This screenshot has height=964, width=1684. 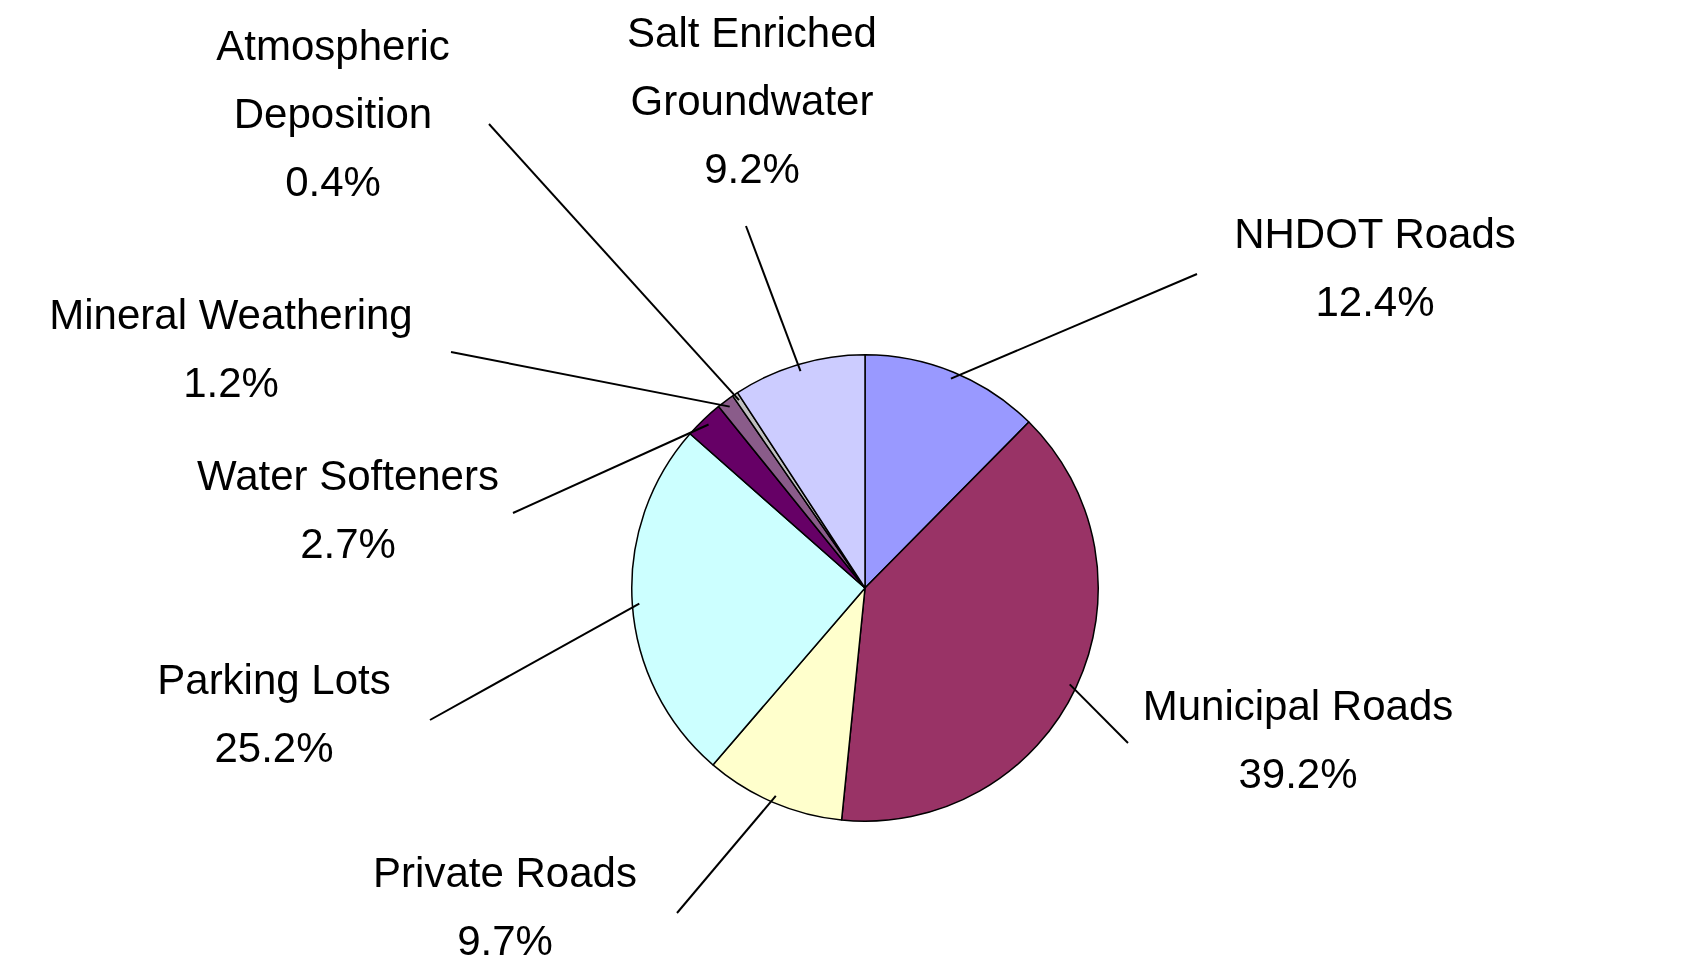 I want to click on data-label: 1.2%, so click(x=231, y=382).